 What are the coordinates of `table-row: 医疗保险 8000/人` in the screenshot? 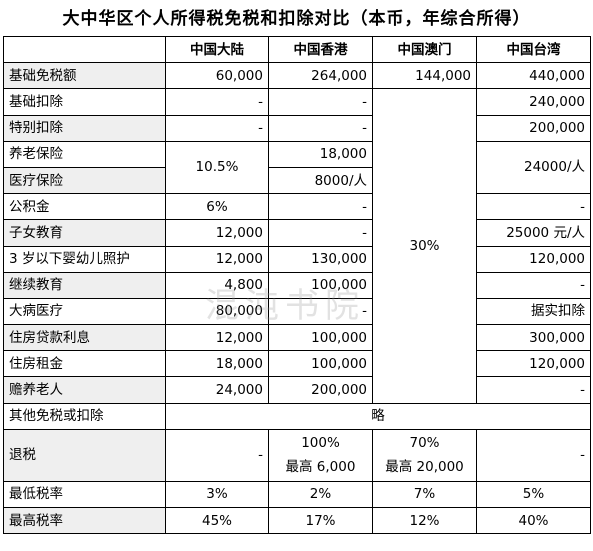 It's located at (297, 180).